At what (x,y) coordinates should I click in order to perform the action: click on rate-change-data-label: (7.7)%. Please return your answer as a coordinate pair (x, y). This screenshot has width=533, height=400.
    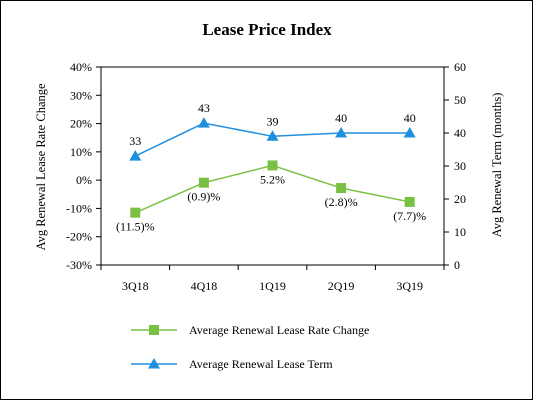
    Looking at the image, I should click on (409, 216).